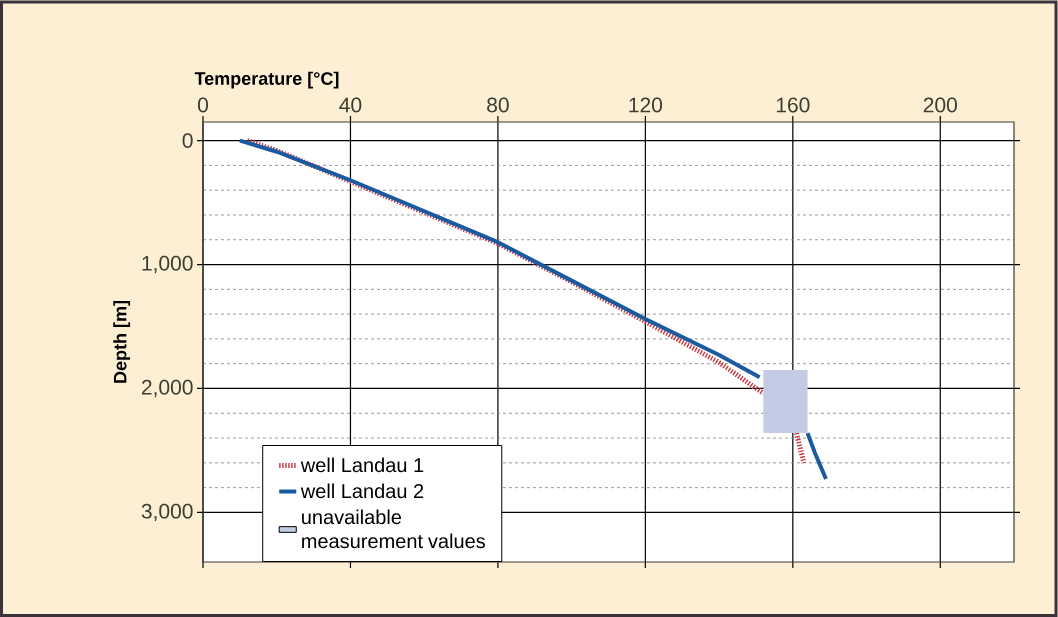  Describe the element at coordinates (646, 105) in the screenshot. I see `x-tick-label: 120` at that location.